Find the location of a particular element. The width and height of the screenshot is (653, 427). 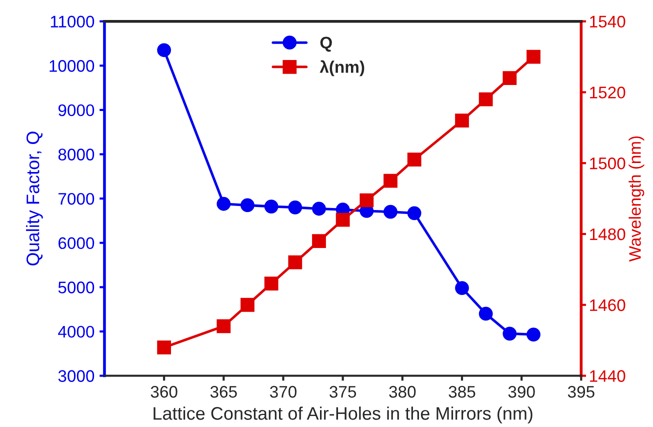

y-tick-label: 7000 is located at coordinates (76, 198).